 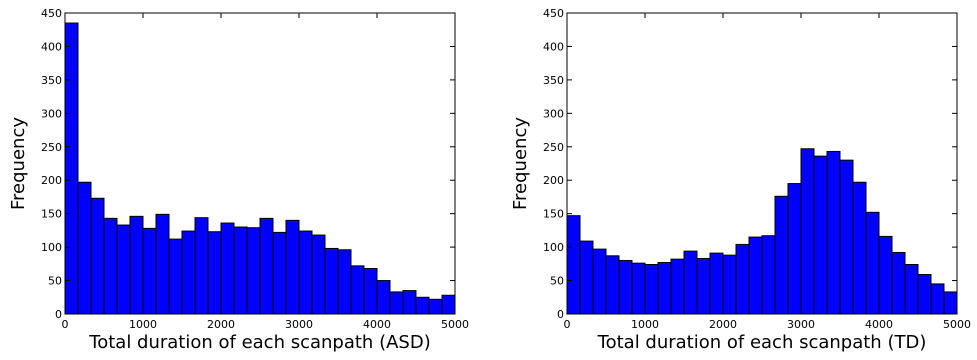 What do you see at coordinates (762, 342) in the screenshot?
I see `x-axis-label-td: Total duration of each scanpath (TD)` at bounding box center [762, 342].